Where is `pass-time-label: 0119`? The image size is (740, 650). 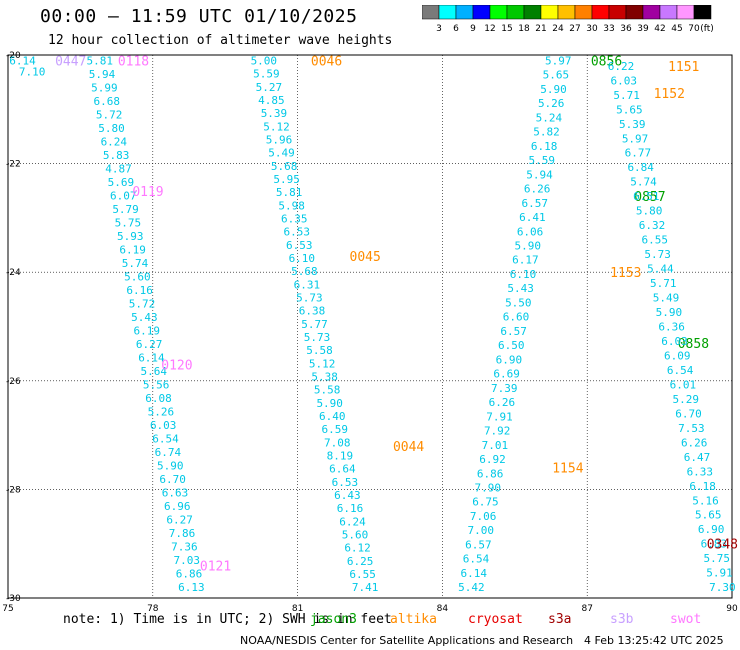
pass-time-label: 0119 is located at coordinates (147, 192).